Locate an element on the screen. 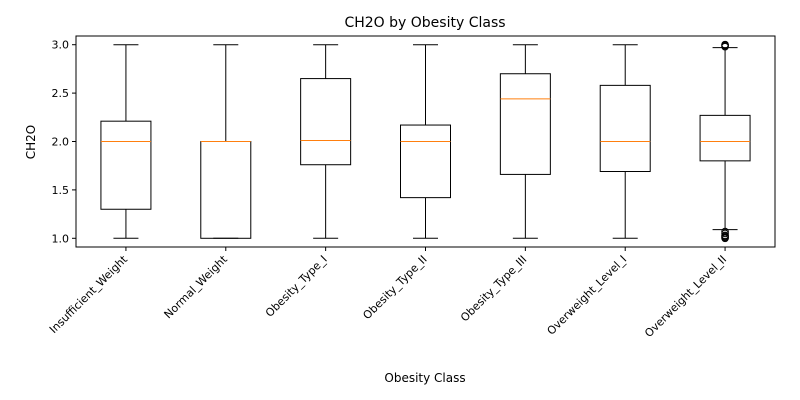 The height and width of the screenshot is (400, 800). y-tick-label: 2.5 is located at coordinates (61, 93).